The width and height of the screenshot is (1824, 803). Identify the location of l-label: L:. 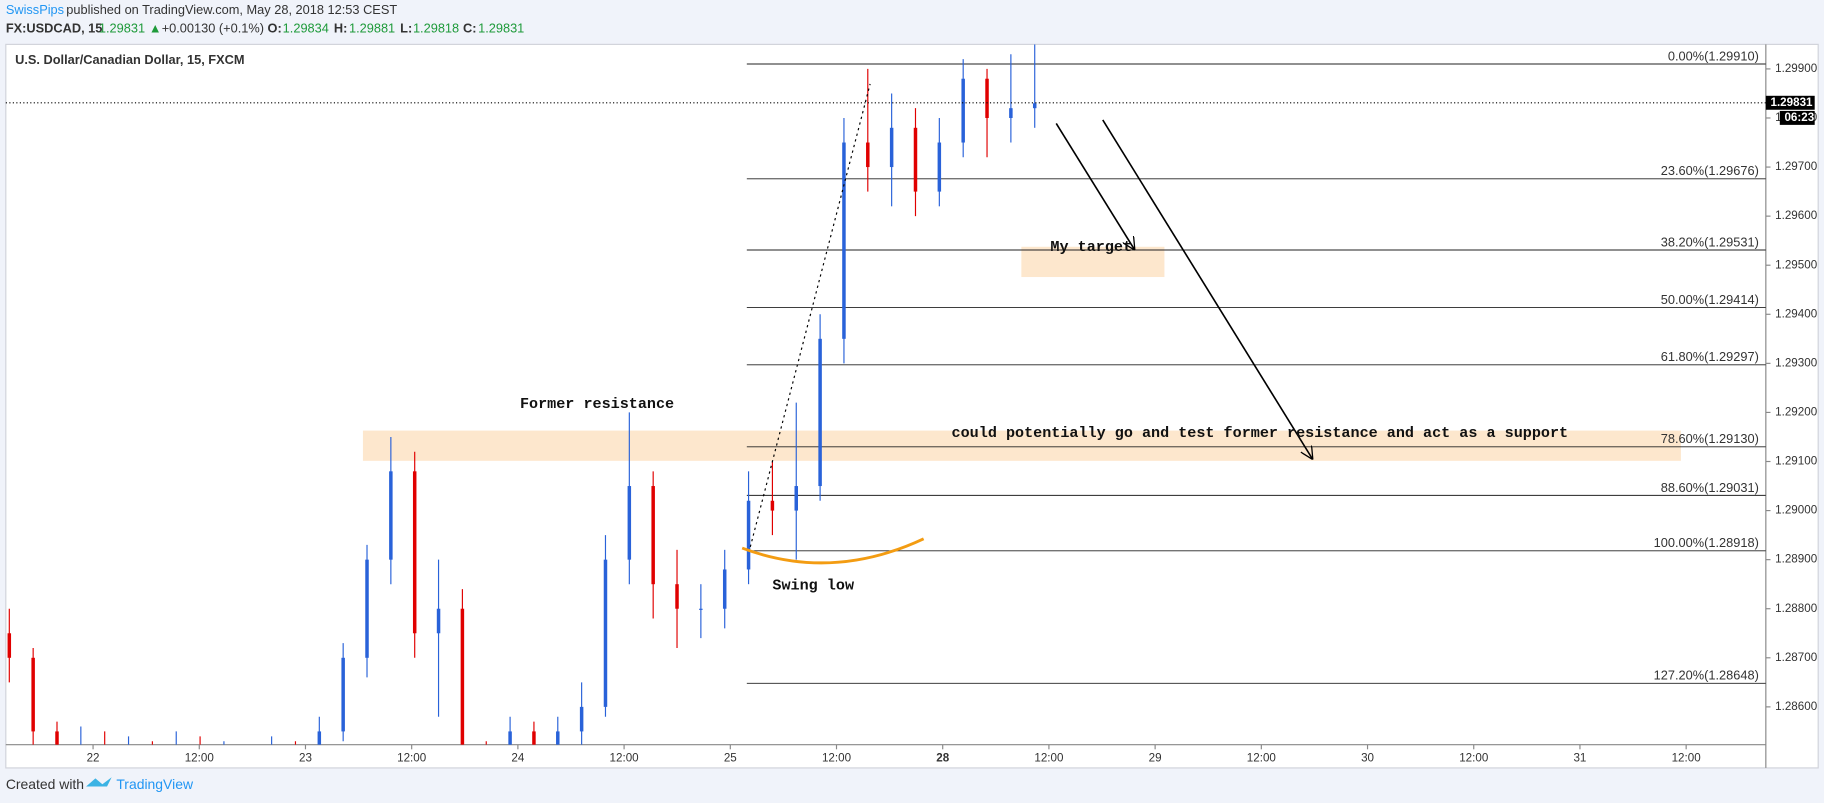
(406, 28).